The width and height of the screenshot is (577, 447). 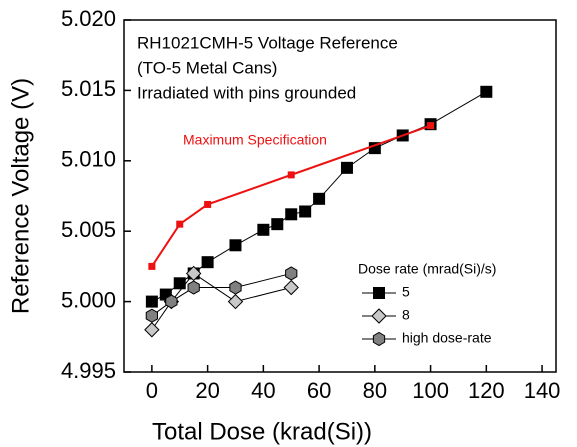 I want to click on chart-title: Irradiated with pins grounded, so click(x=246, y=92).